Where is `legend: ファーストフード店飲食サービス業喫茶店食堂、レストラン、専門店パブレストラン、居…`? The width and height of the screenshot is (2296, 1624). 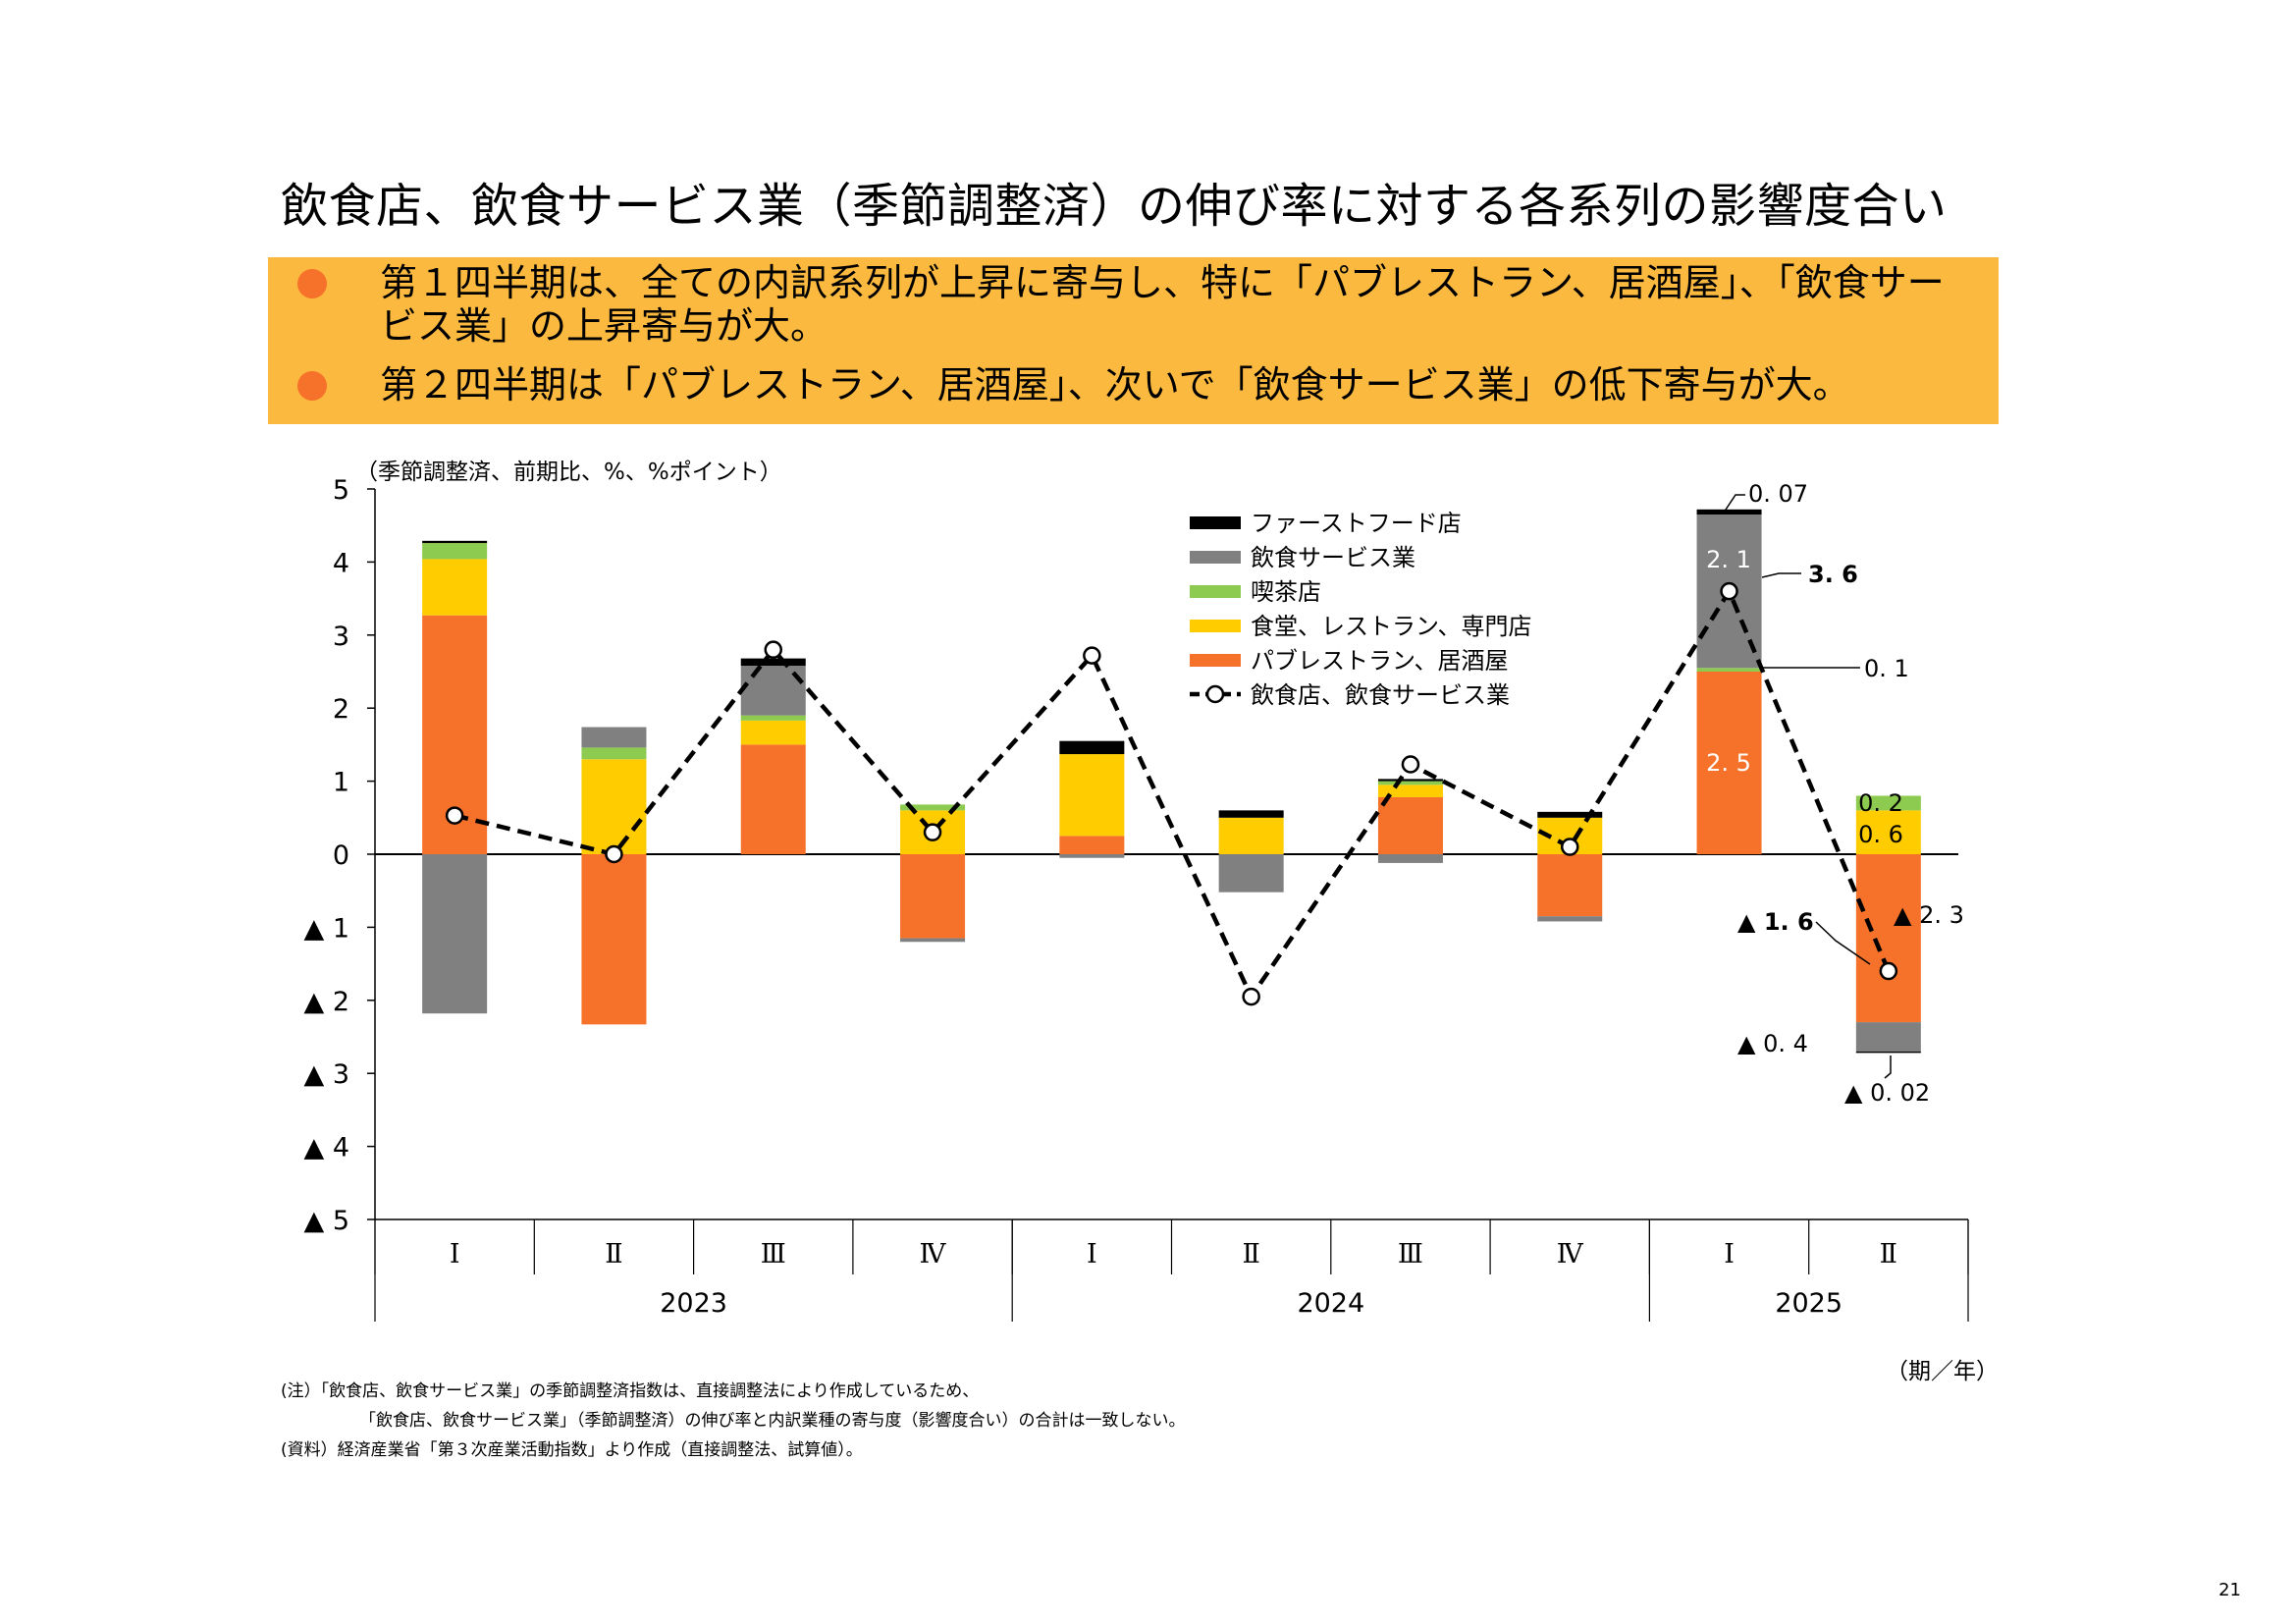 legend: ファーストフード店飲食サービス業喫茶店食堂、レストラン、専門店パブレストラン、居… is located at coordinates (1361, 609).